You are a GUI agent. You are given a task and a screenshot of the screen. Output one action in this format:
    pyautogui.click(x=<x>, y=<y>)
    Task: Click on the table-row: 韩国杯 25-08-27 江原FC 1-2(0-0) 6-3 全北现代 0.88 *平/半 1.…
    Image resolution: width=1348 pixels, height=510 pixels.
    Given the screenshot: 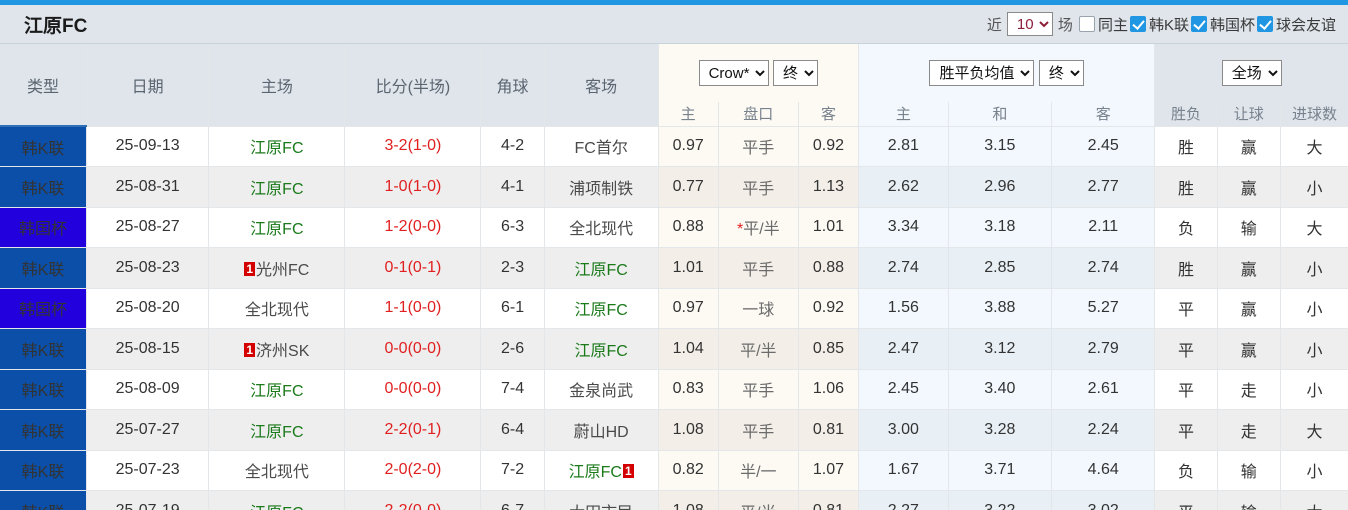 What is the action you would take?
    pyautogui.click(x=674, y=227)
    